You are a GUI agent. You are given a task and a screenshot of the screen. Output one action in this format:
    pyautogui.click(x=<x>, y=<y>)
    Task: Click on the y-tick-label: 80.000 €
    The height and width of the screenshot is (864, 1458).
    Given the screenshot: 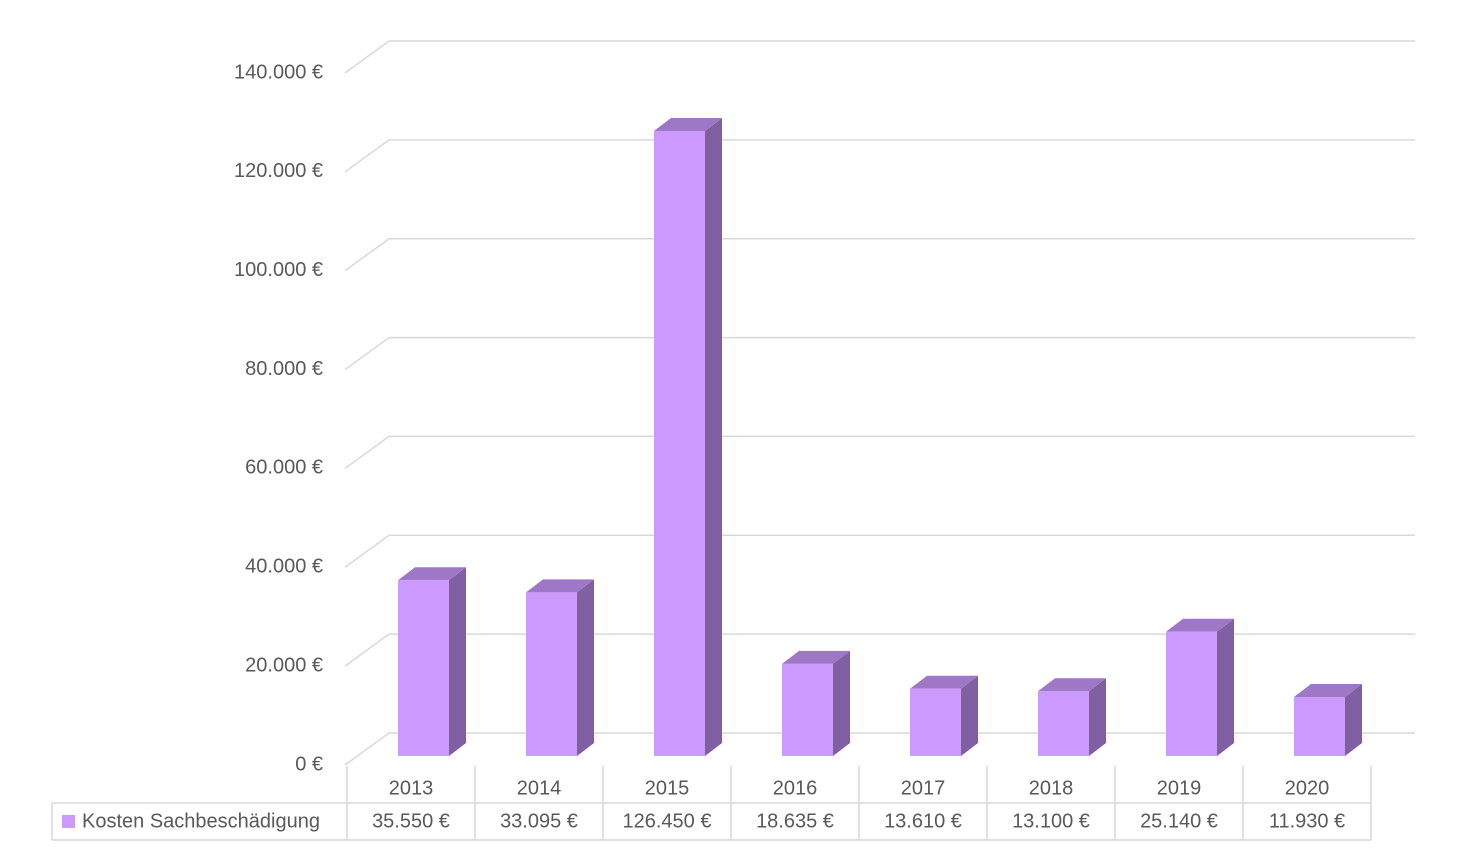 What is the action you would take?
    pyautogui.click(x=284, y=369)
    